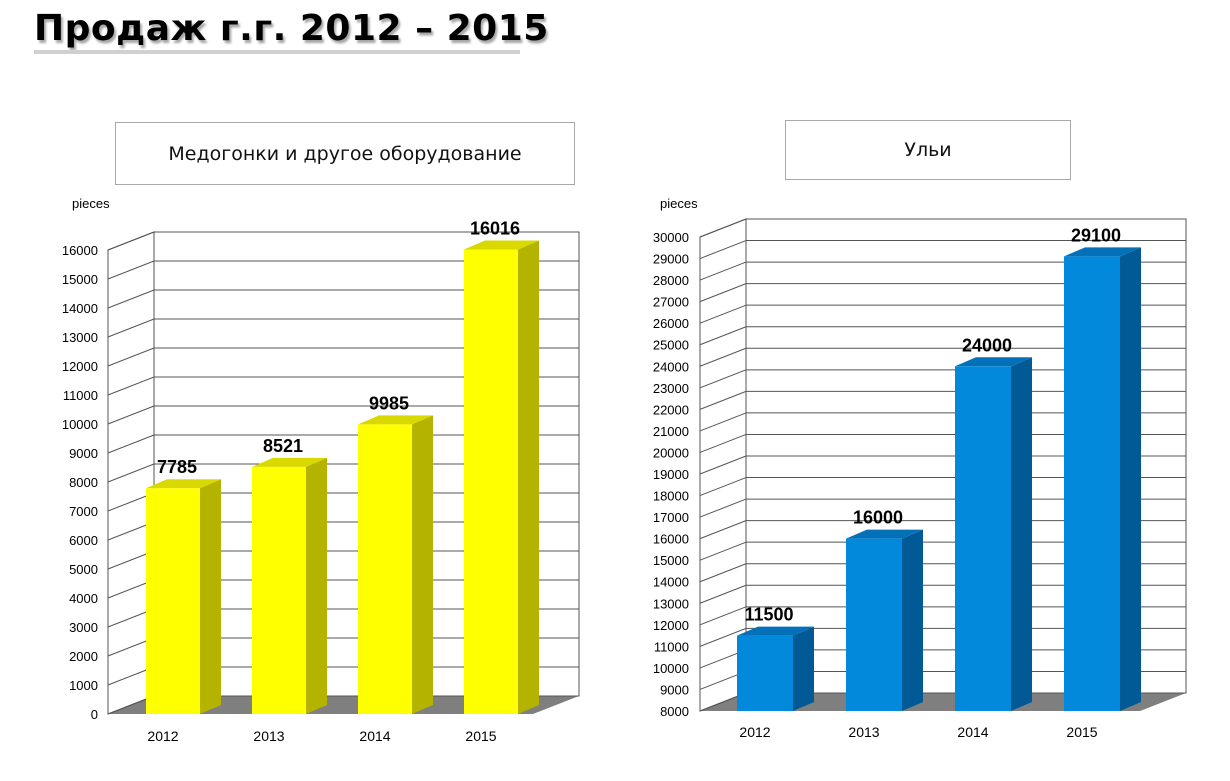 The height and width of the screenshot is (781, 1230). Describe the element at coordinates (83, 627) in the screenshot. I see `chart-1-y-tick-label: 3000` at that location.